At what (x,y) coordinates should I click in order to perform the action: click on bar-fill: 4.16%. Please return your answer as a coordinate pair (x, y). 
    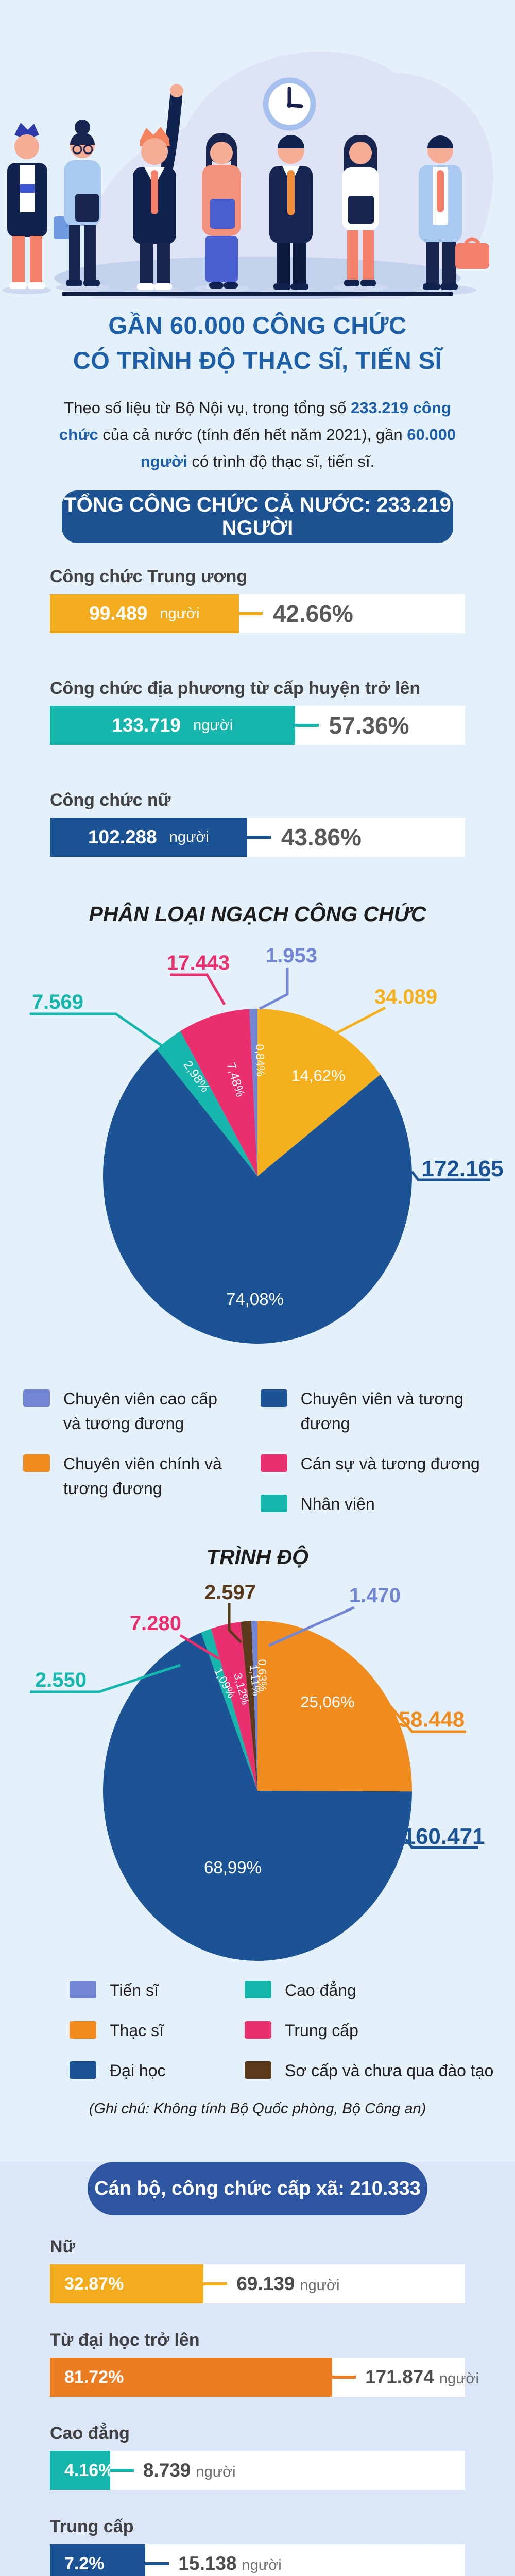
    Looking at the image, I should click on (82, 2470).